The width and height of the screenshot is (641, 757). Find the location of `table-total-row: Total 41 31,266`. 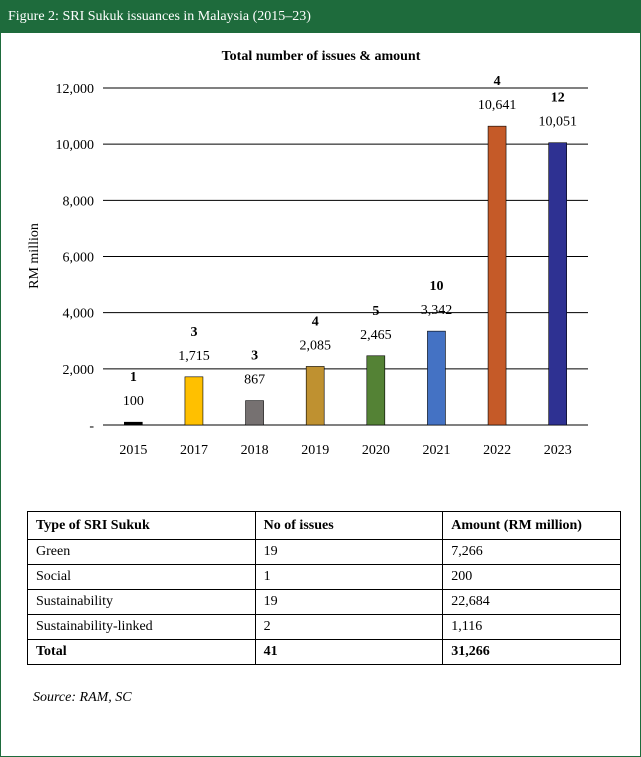

table-total-row: Total 41 31,266 is located at coordinates (324, 652).